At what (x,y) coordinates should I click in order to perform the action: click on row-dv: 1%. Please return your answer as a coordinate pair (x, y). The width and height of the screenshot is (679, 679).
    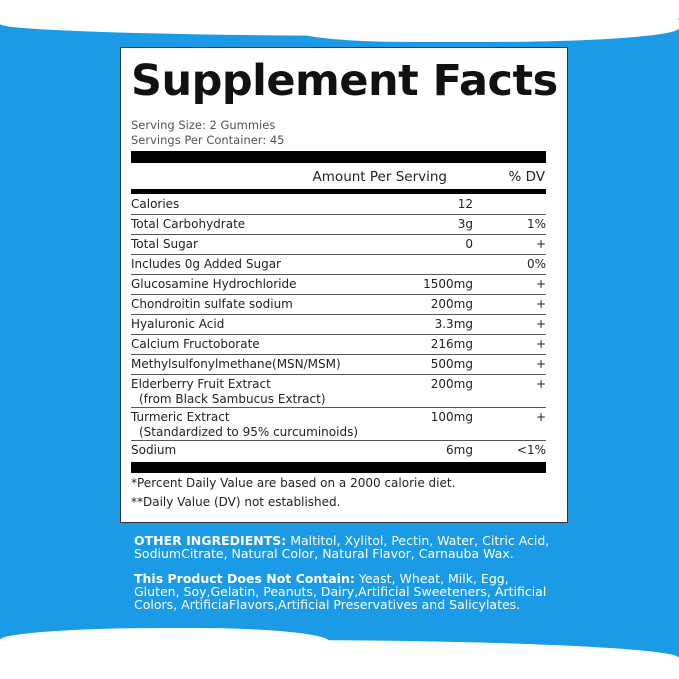
    Looking at the image, I should click on (536, 224).